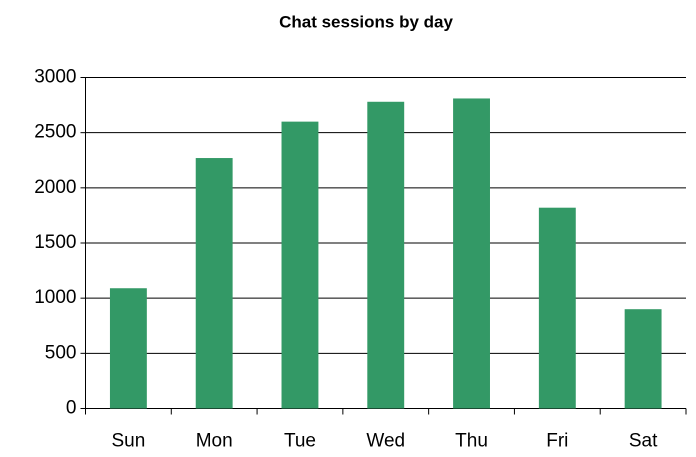 This screenshot has height=457, width=696. Describe the element at coordinates (471, 441) in the screenshot. I see `x-tick-label: Thu` at that location.